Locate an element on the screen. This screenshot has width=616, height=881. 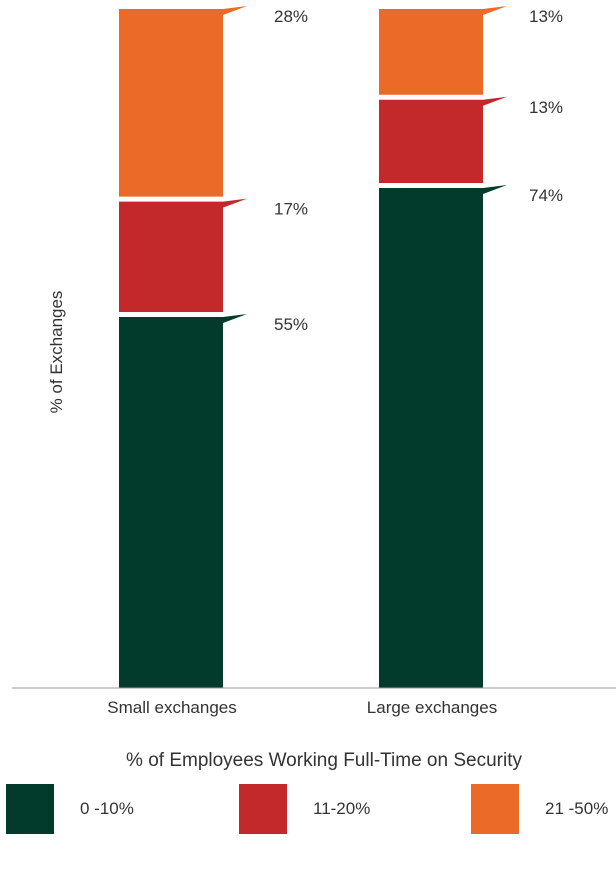
legend: 0 -10% 11-20% 21 -50% is located at coordinates (308, 809).